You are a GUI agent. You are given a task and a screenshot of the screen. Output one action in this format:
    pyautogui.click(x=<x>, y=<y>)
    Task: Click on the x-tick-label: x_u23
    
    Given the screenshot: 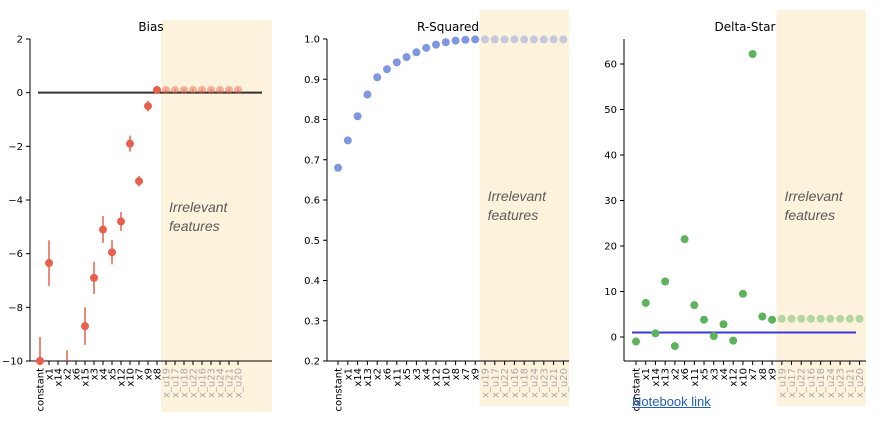 What is the action you would take?
    pyautogui.click(x=544, y=383)
    